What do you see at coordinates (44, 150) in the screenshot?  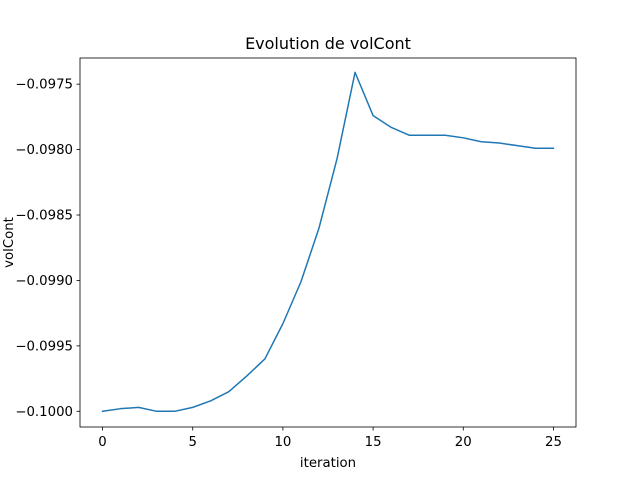 I see `y-tick-label: −0.0980` at bounding box center [44, 150].